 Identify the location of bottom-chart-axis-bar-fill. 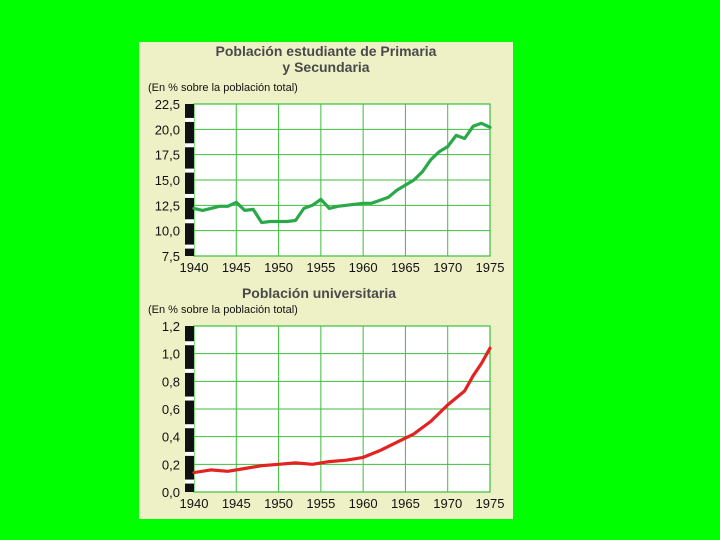
(189, 409).